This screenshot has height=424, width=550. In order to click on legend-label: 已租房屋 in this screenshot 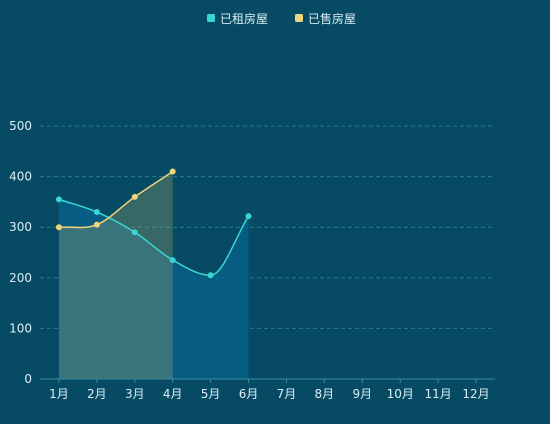, I will do `click(244, 18)`.